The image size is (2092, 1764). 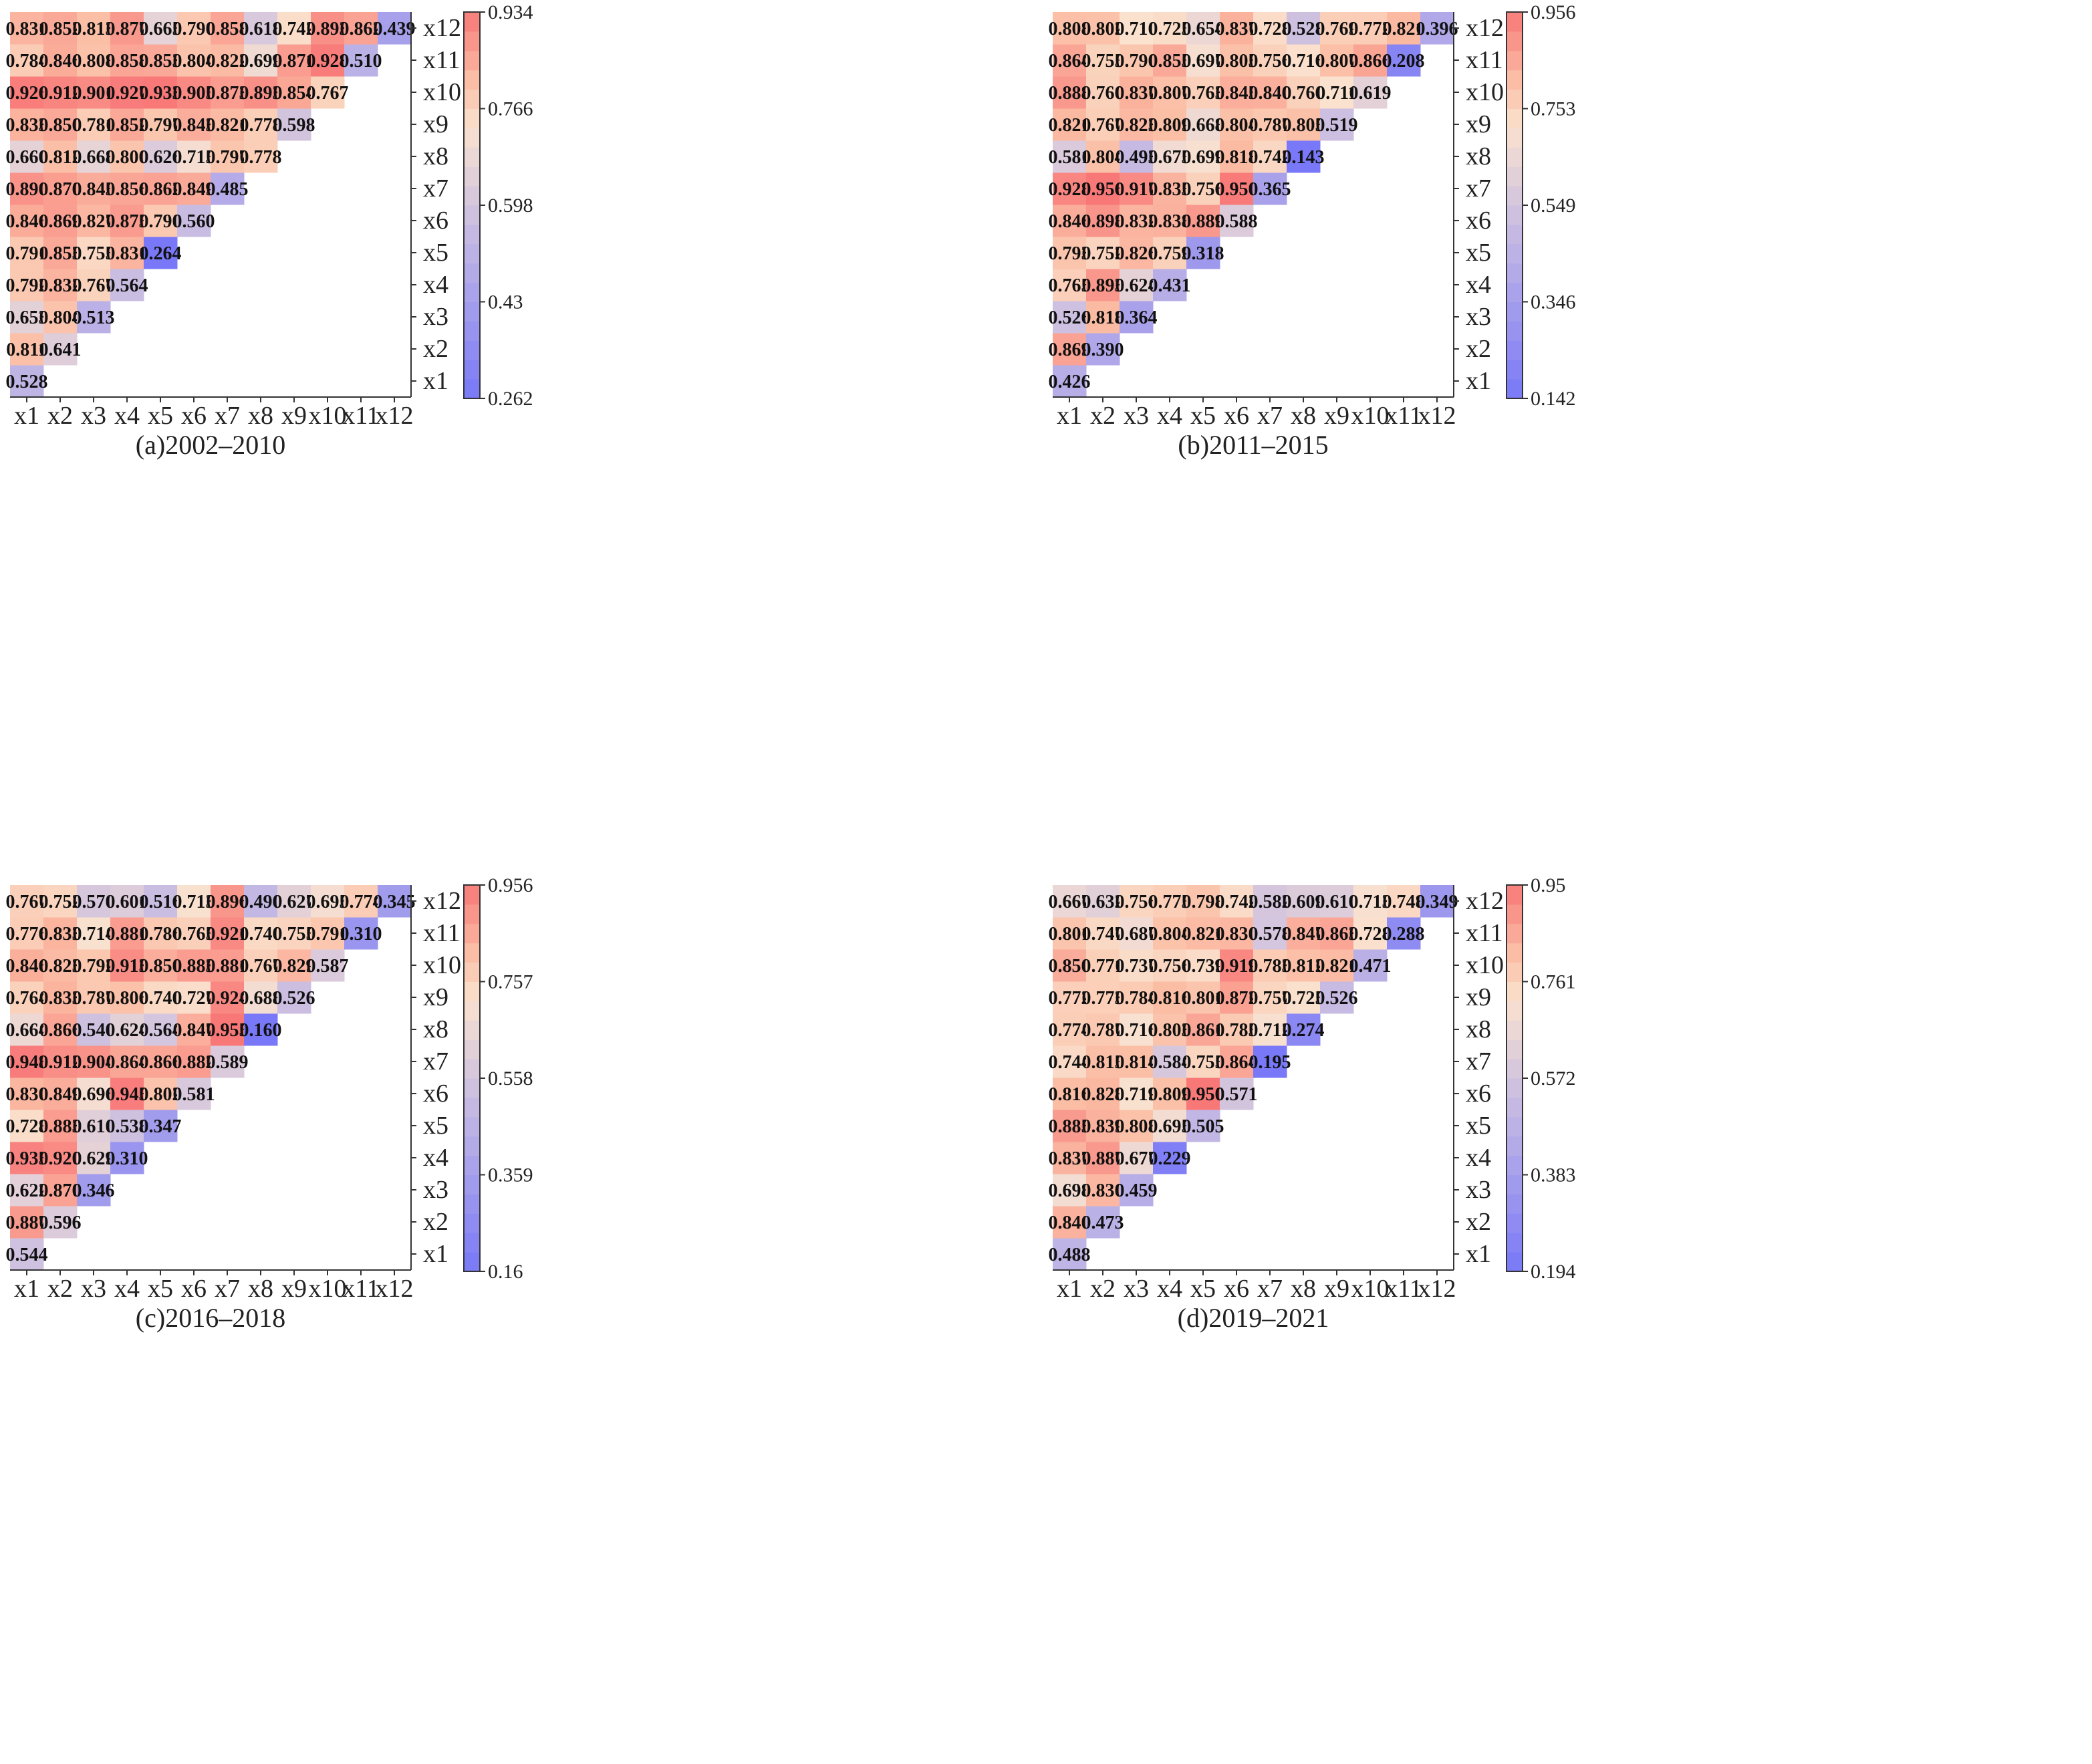 I want to click on cell-value-label: 0.917, so click(x=1137, y=190).